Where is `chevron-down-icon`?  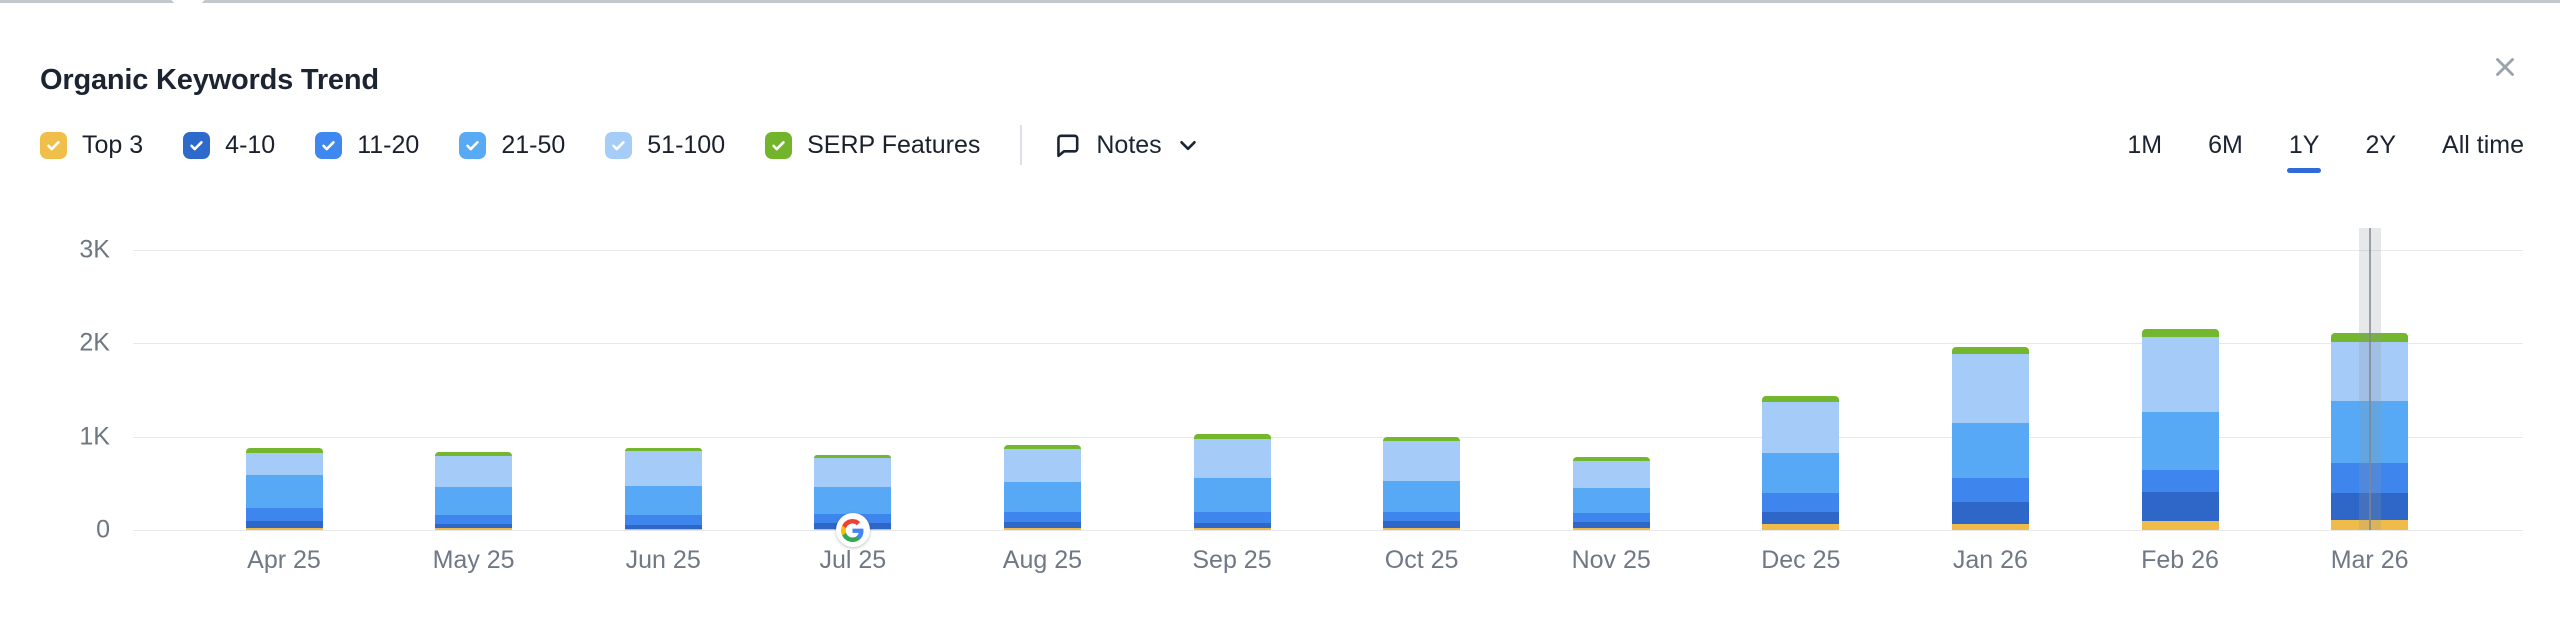
chevron-down-icon is located at coordinates (1187, 145).